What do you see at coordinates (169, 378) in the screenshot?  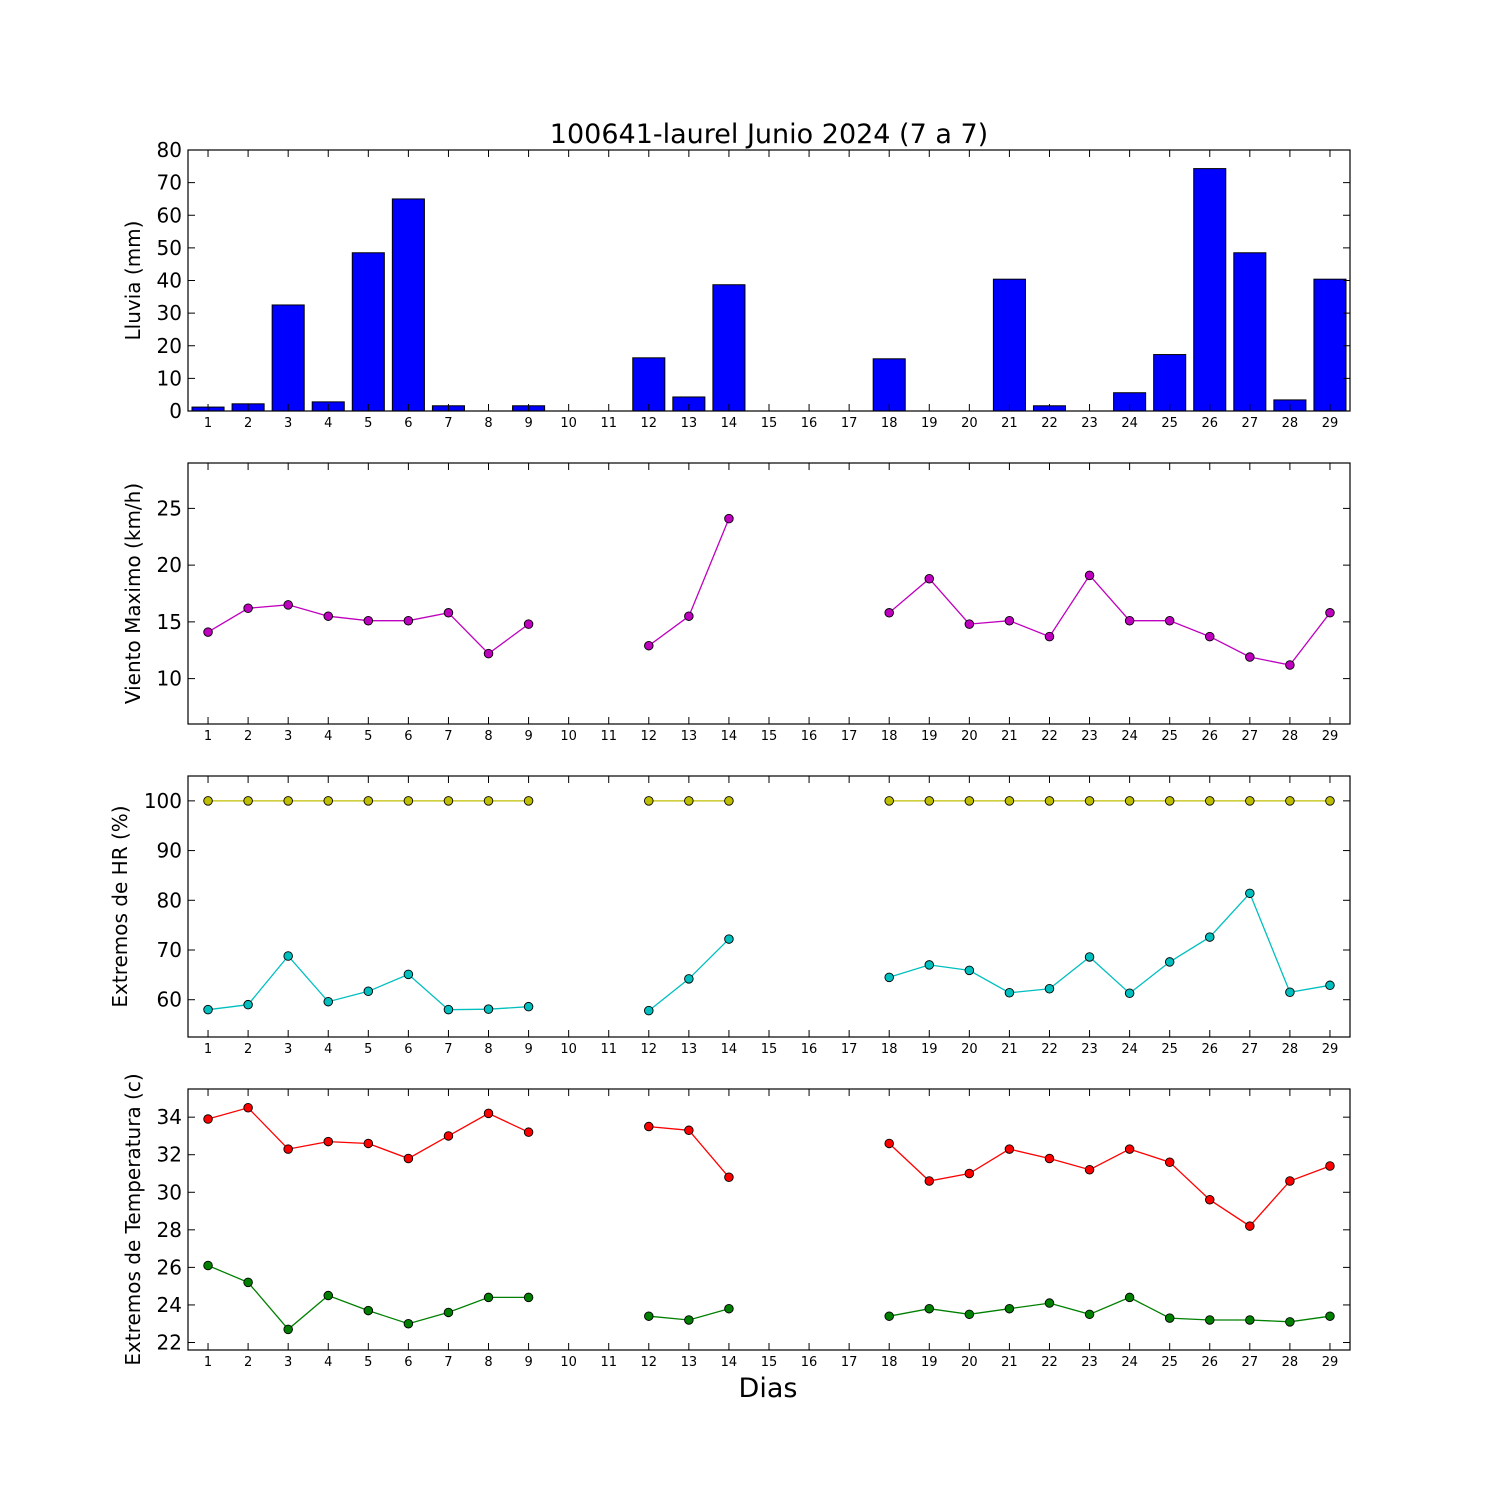 I see `y-tick-label: 10` at bounding box center [169, 378].